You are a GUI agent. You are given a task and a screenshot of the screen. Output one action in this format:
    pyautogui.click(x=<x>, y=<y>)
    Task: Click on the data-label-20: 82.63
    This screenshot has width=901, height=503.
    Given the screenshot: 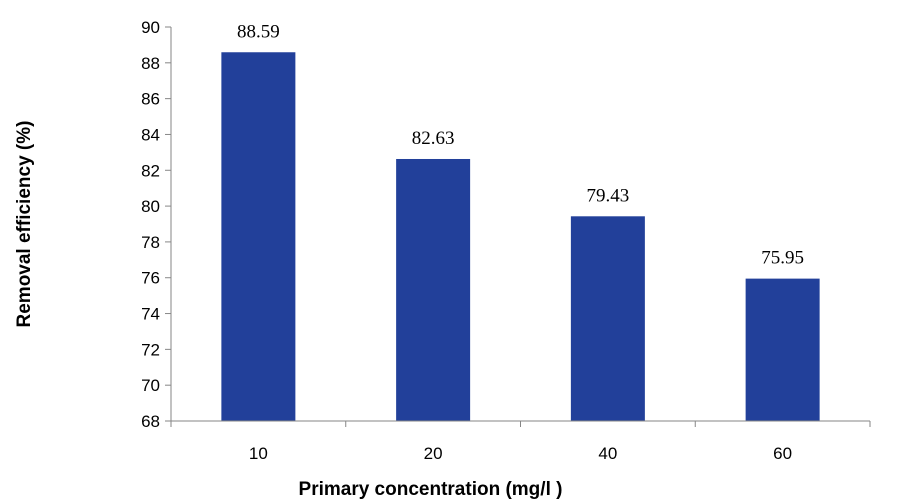 What is the action you would take?
    pyautogui.click(x=433, y=138)
    